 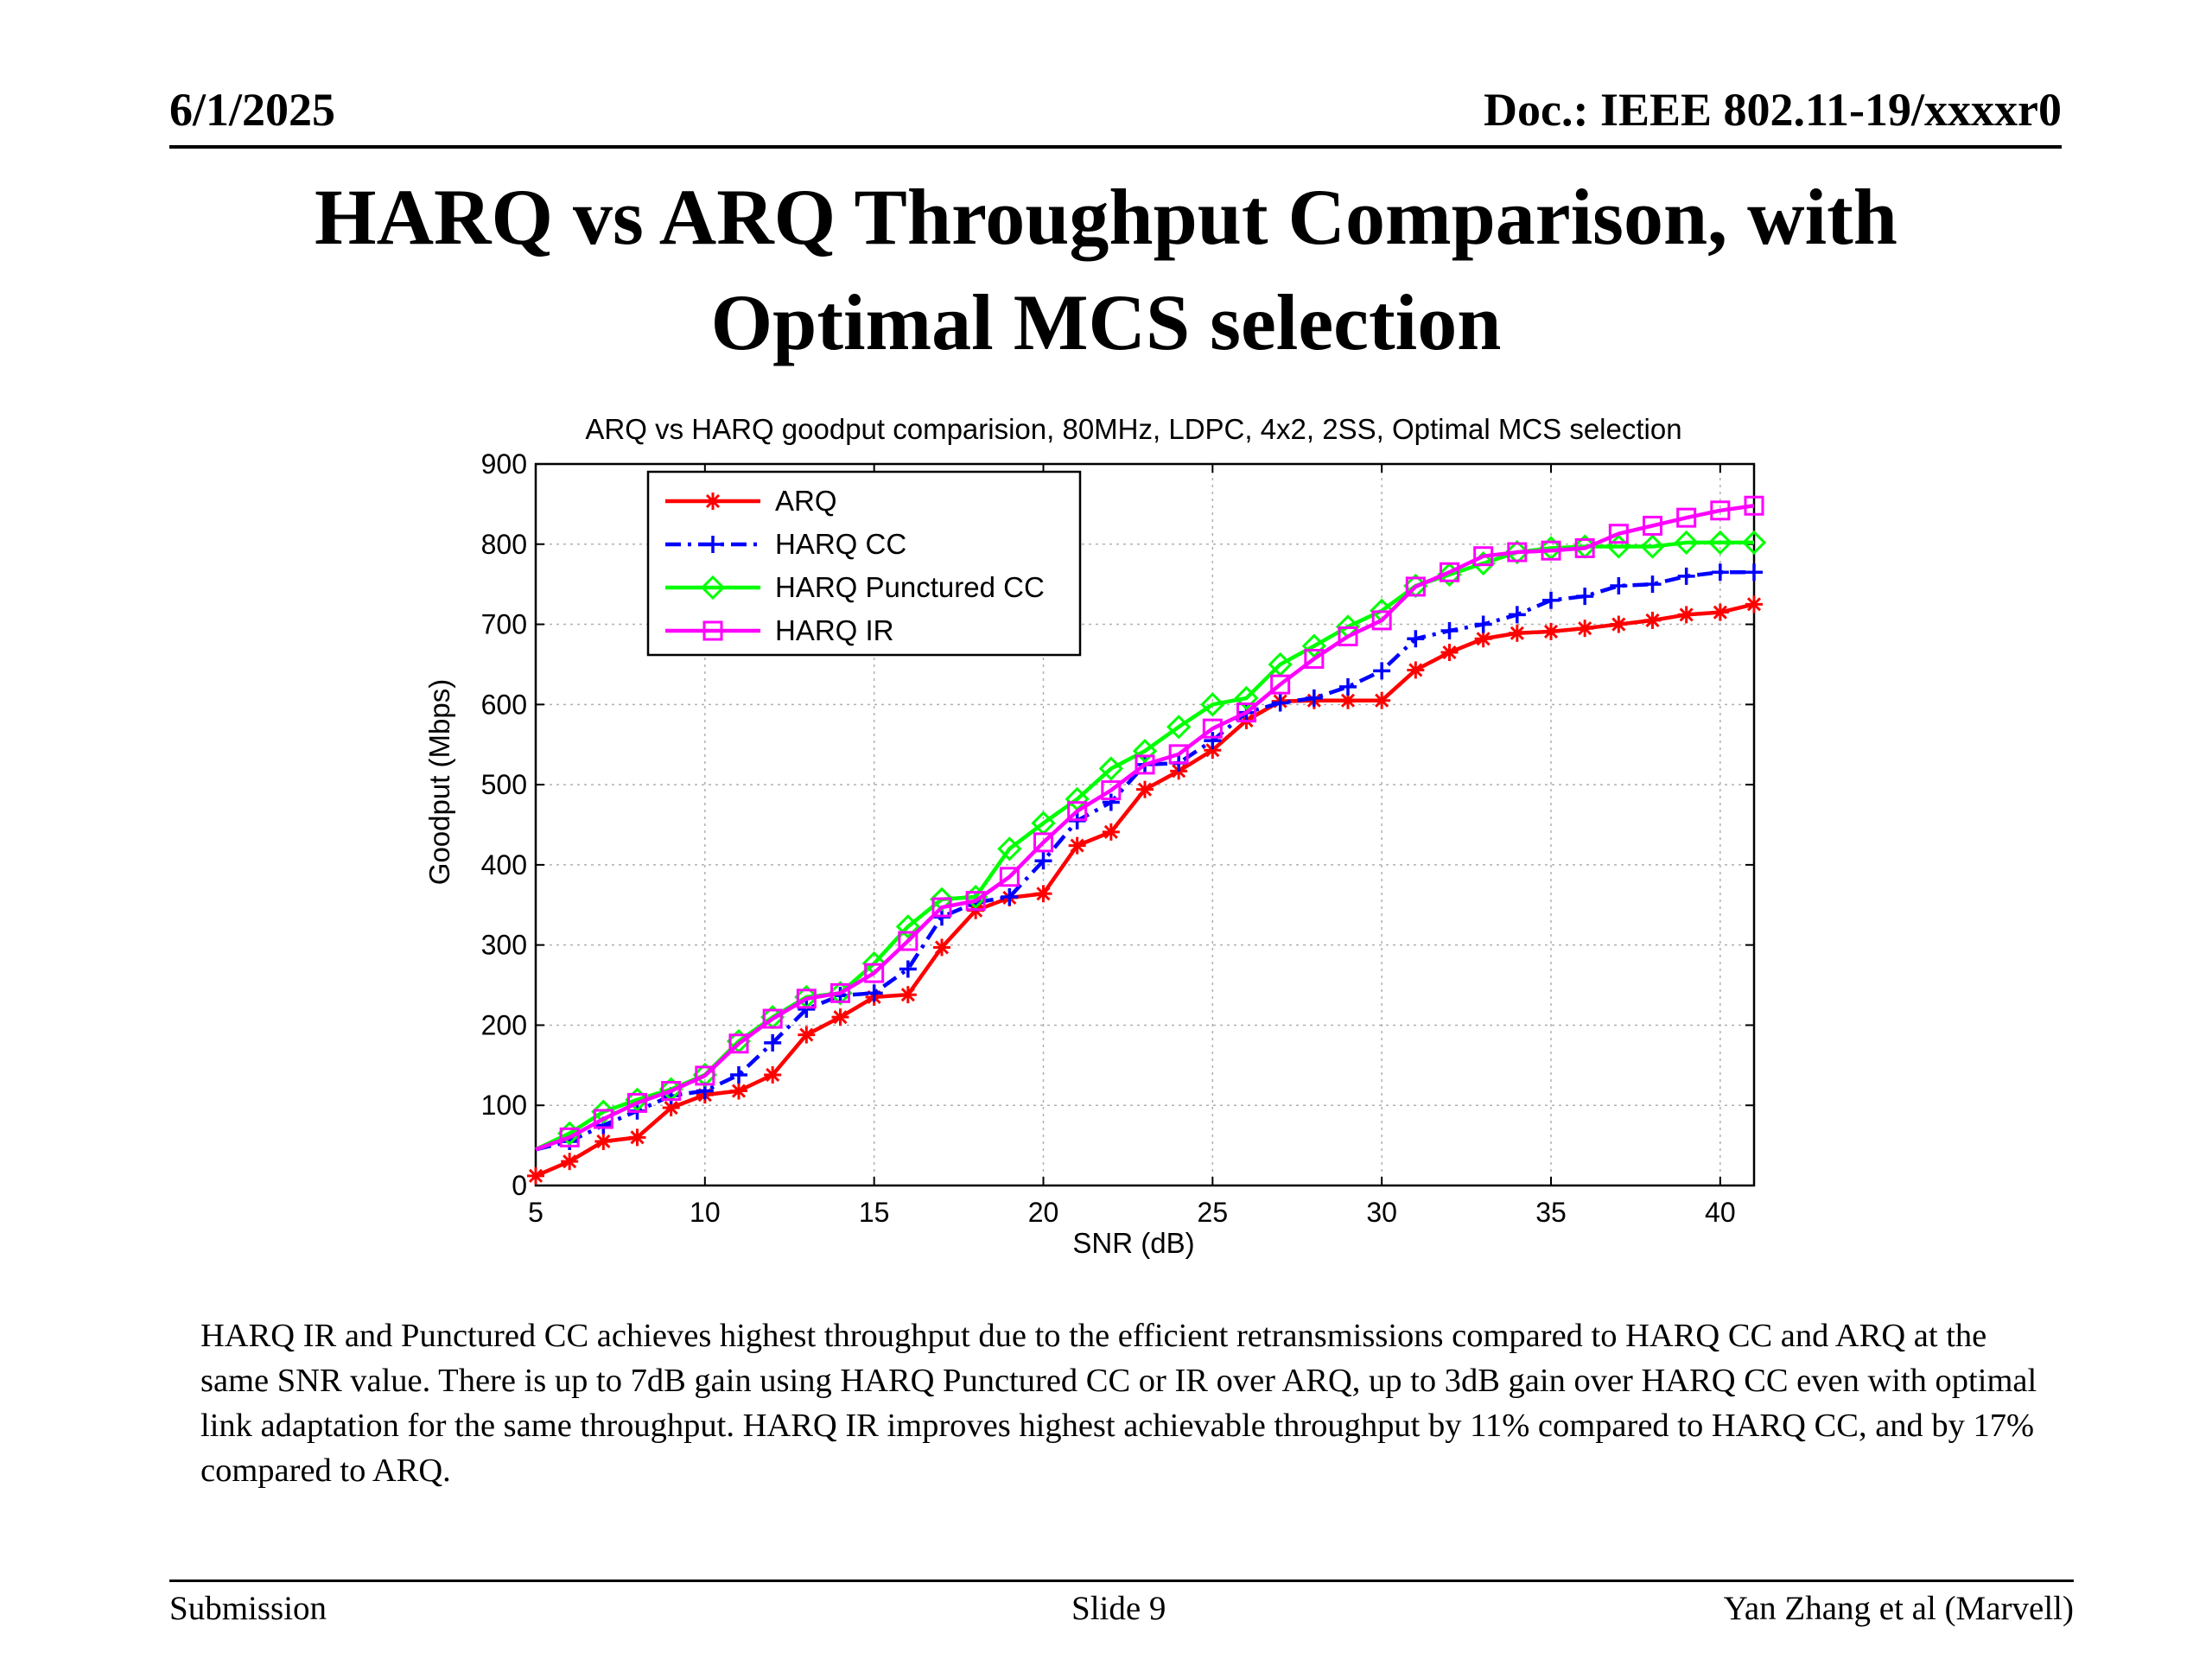 What do you see at coordinates (713, 588) in the screenshot?
I see `legend-marker-harq-punctured-cc` at bounding box center [713, 588].